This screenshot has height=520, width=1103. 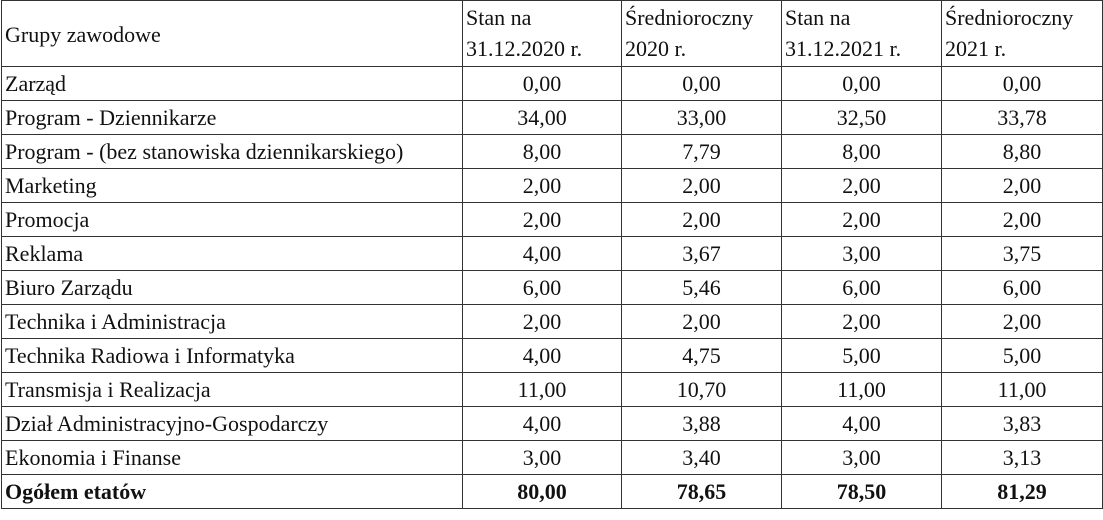 I want to click on data-row: Technika i Administracja 2,00 2,00 2,00 2,00, so click(x=552, y=321).